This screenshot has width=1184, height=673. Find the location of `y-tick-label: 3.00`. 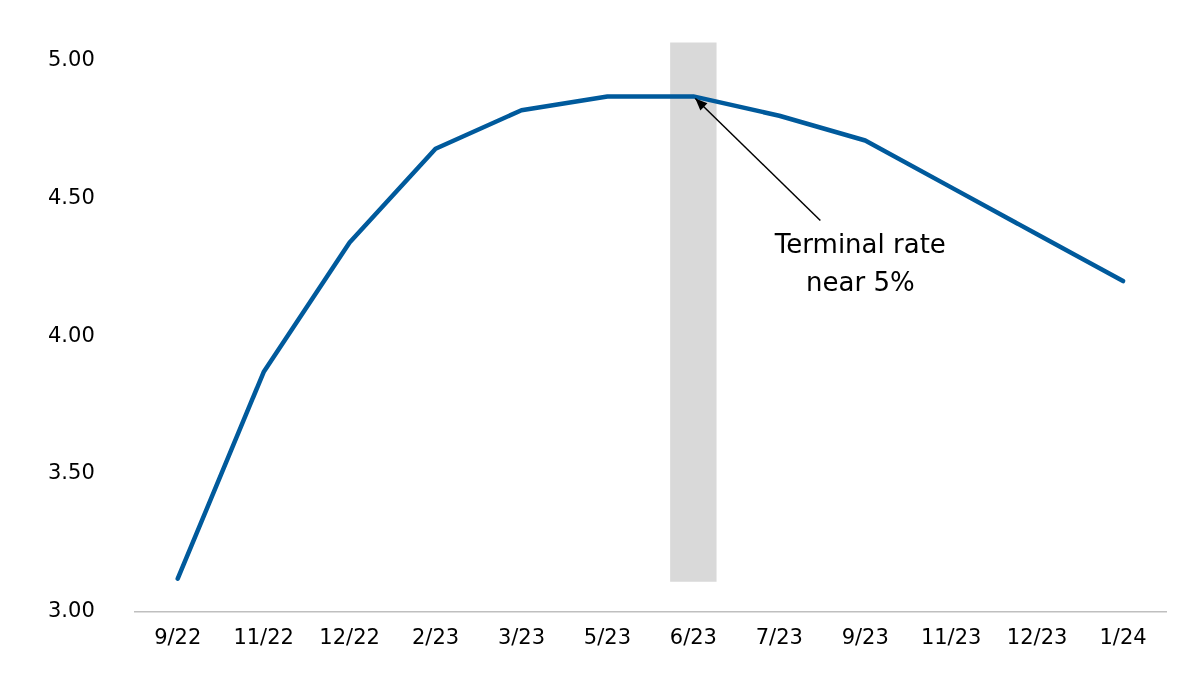

y-tick-label: 3.00 is located at coordinates (71, 610).